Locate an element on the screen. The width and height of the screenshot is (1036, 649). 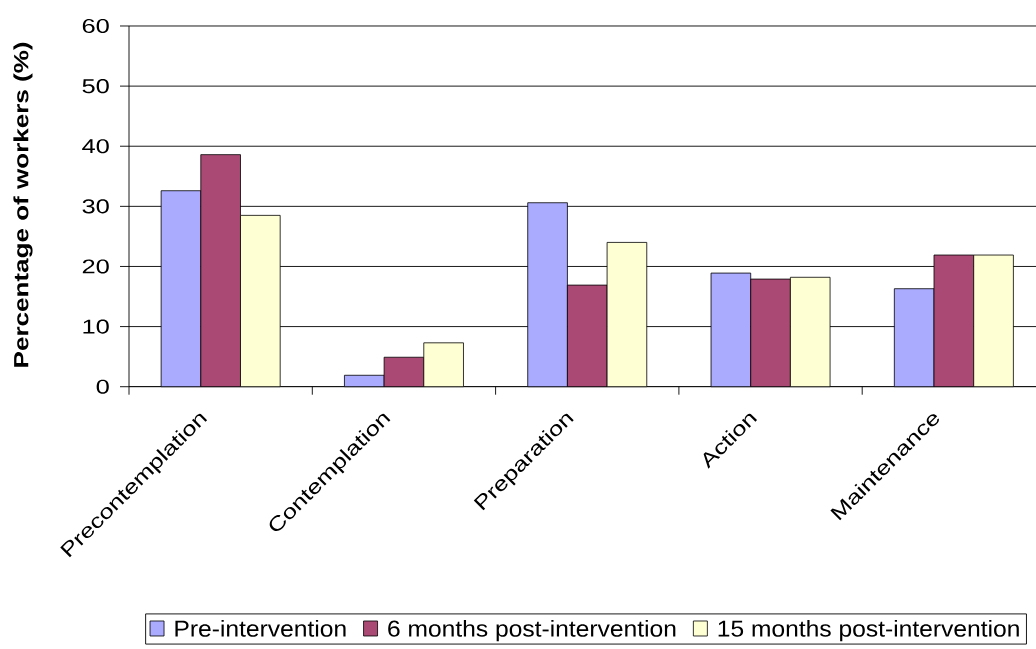
legend-label: 15 months post-intervention is located at coordinates (868, 630).